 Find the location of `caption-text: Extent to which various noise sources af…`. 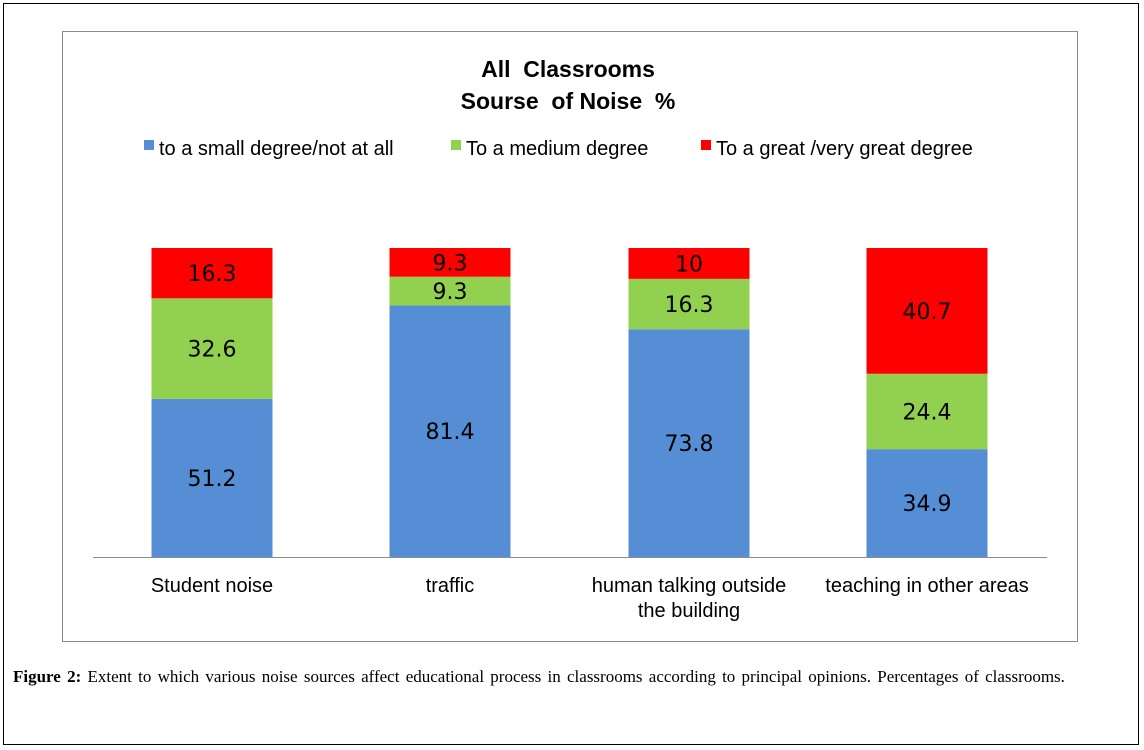

caption-text: Extent to which various noise sources af… is located at coordinates (576, 676).